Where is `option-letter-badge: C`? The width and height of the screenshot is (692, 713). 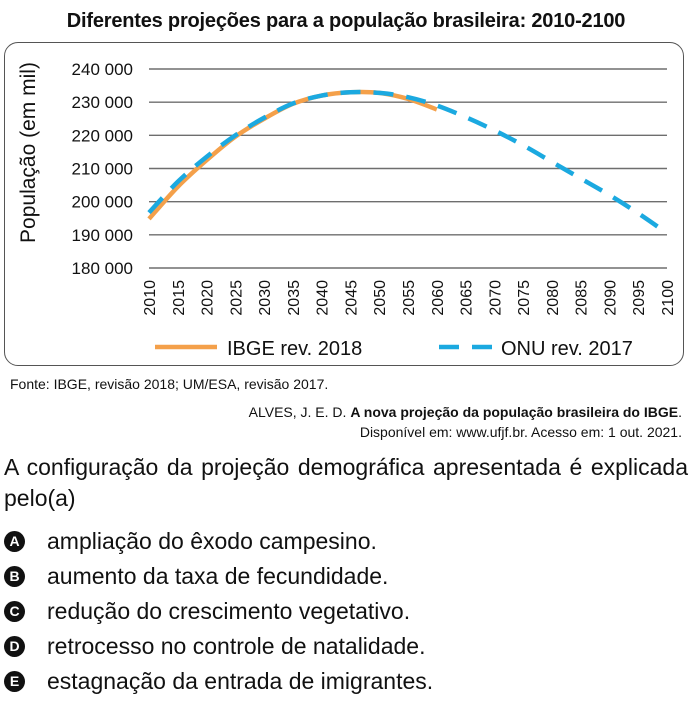
option-letter-badge: C is located at coordinates (14, 611).